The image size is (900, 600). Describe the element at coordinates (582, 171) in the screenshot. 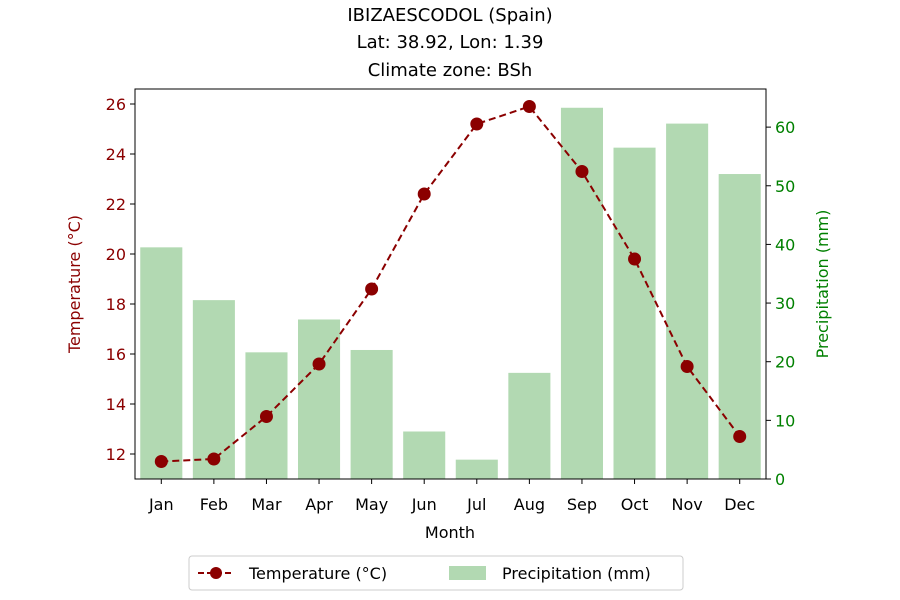

I see `temperature-point-sep` at that location.